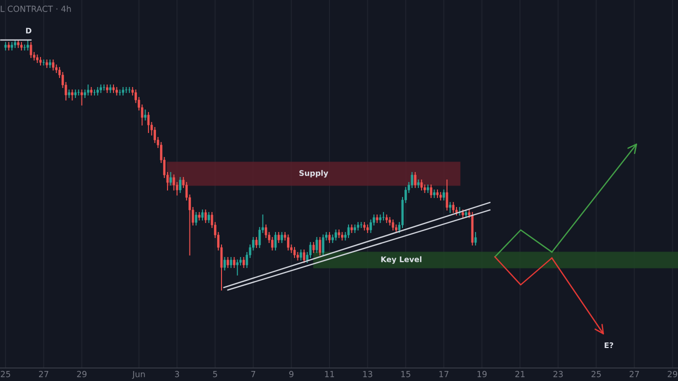  What do you see at coordinates (367, 374) in the screenshot?
I see `x-tick-label: 13` at bounding box center [367, 374].